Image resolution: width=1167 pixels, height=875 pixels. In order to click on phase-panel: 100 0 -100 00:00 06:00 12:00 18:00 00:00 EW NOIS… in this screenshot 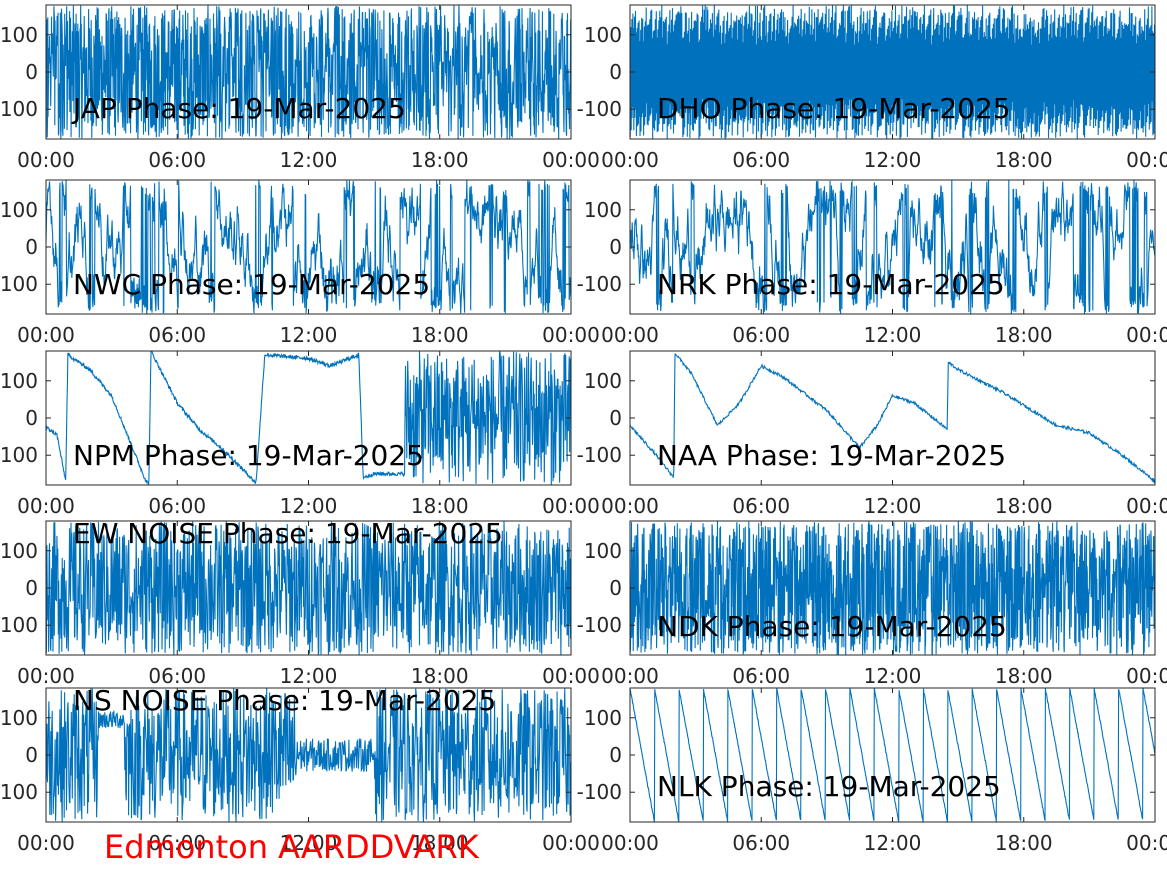, I will do `click(300, 602)`.